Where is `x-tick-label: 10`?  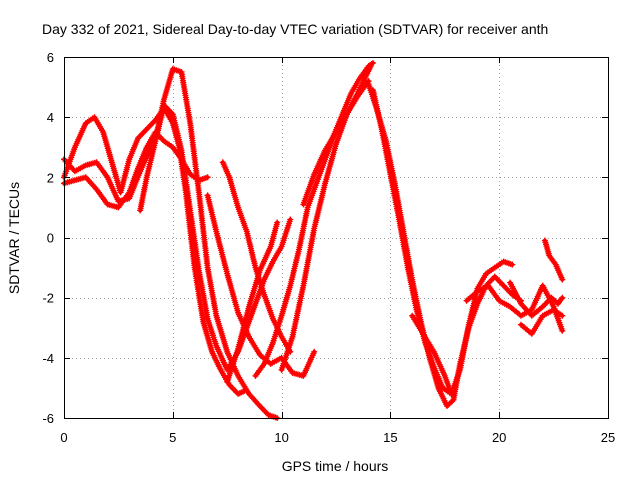
x-tick-label: 10 is located at coordinates (281, 437).